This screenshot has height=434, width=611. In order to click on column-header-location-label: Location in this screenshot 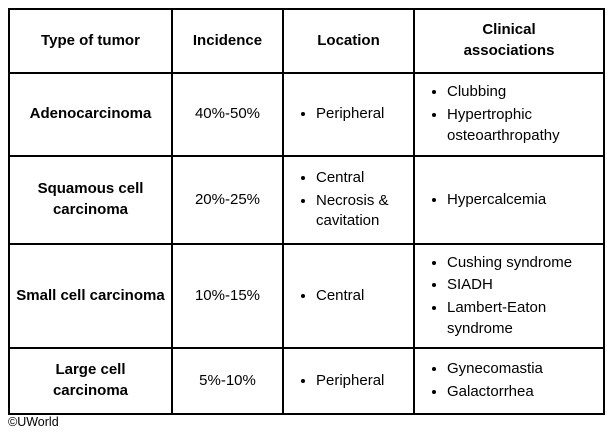, I will do `click(348, 40)`.